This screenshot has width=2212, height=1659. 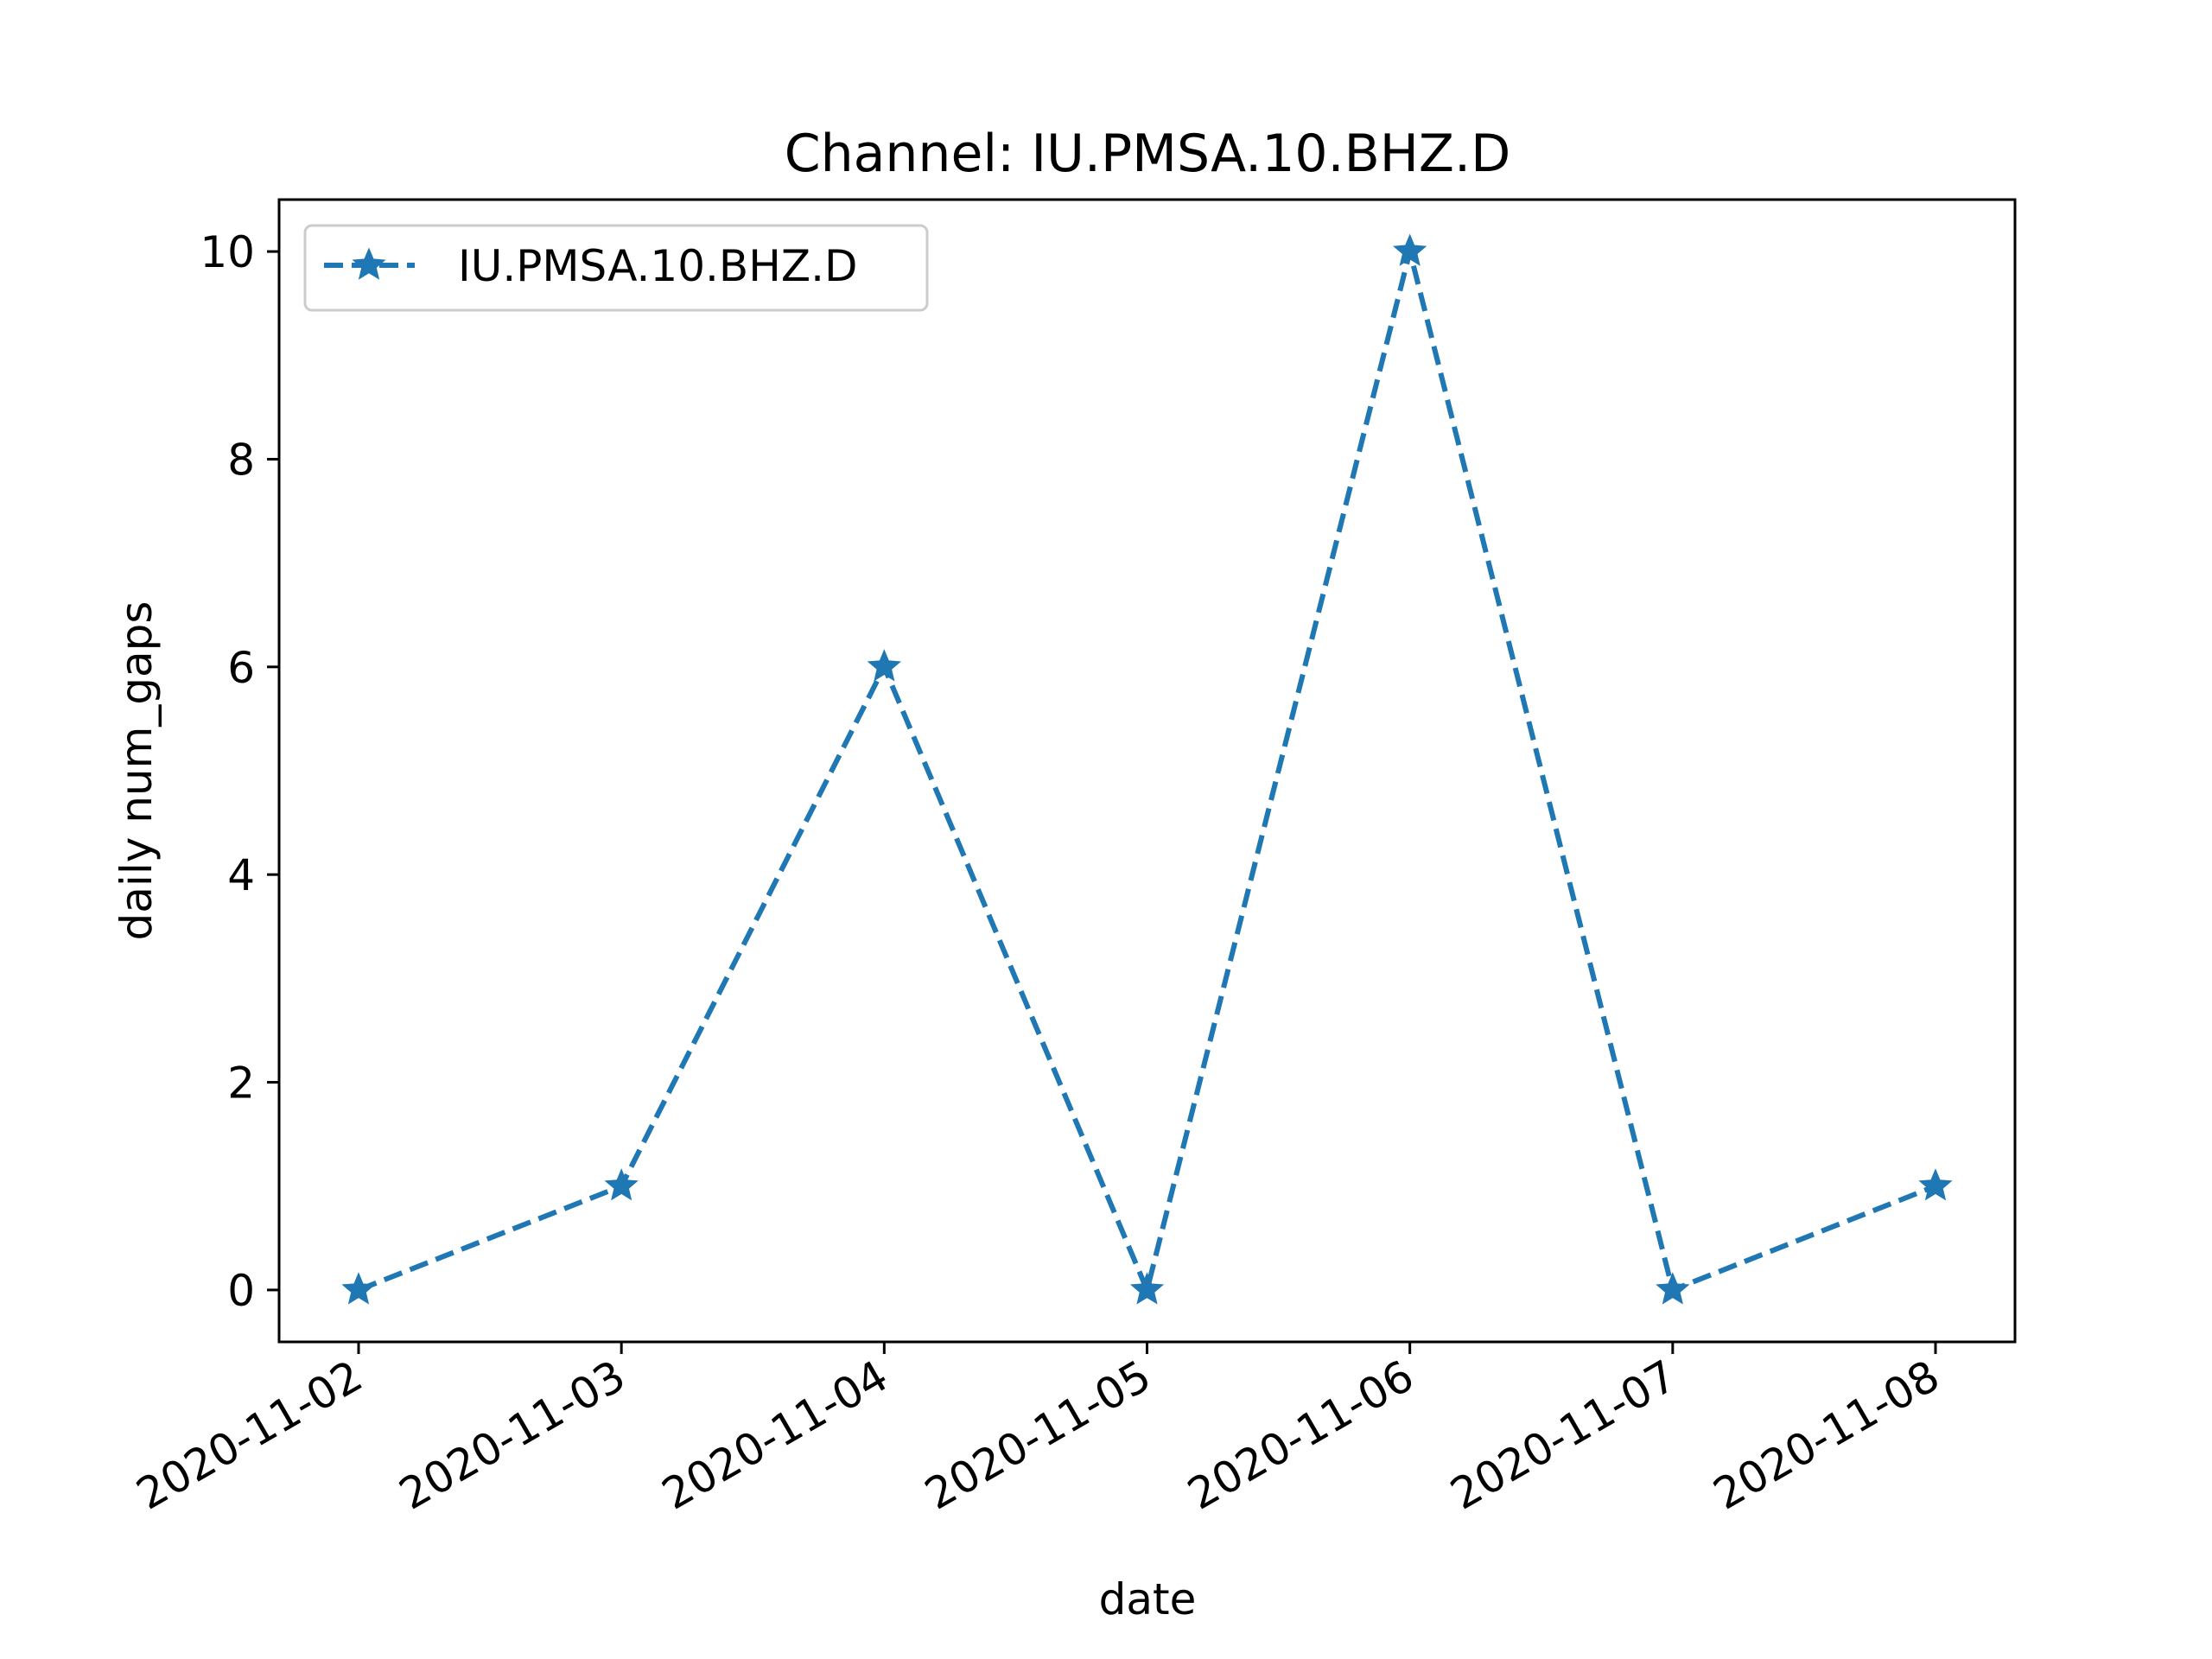 I want to click on chart-title: Channel: IU.PMSA.10.BHZ.D, so click(x=1148, y=154).